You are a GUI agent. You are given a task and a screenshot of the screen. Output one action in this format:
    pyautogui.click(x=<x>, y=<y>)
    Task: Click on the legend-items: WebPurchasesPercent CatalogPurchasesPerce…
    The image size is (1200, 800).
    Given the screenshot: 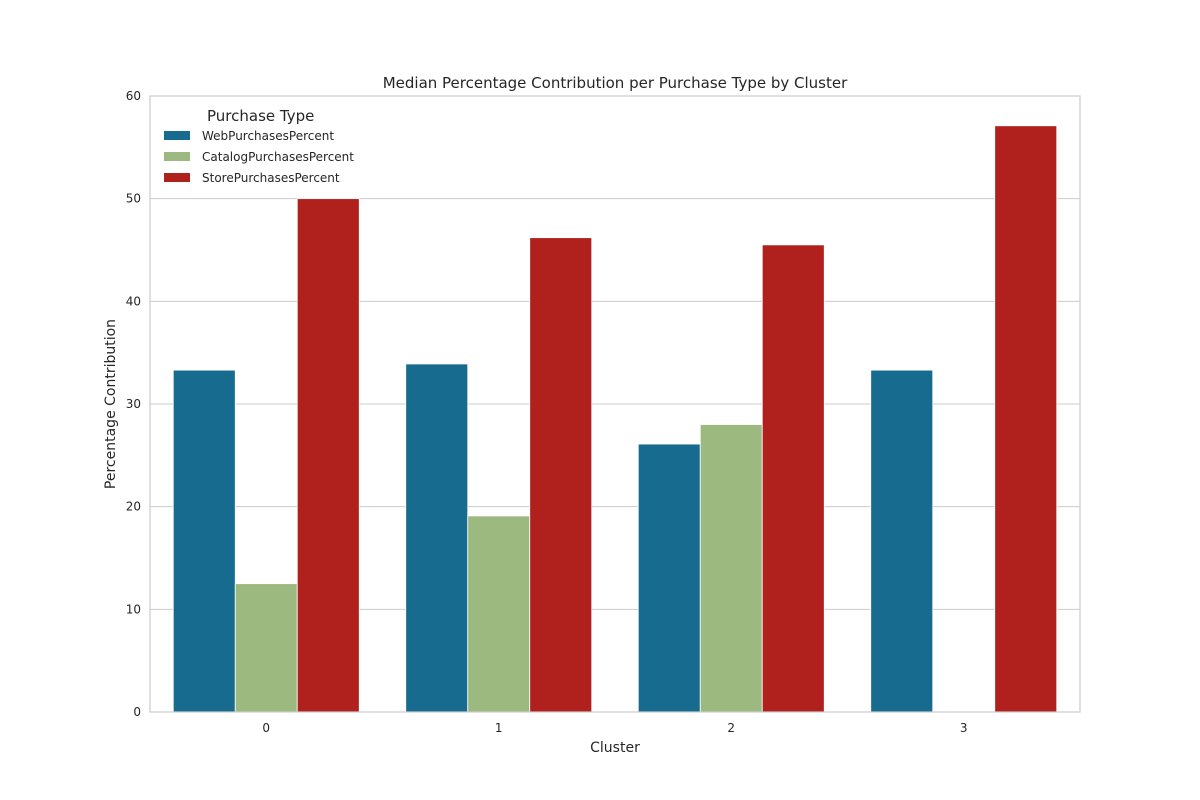 What is the action you would take?
    pyautogui.click(x=259, y=157)
    